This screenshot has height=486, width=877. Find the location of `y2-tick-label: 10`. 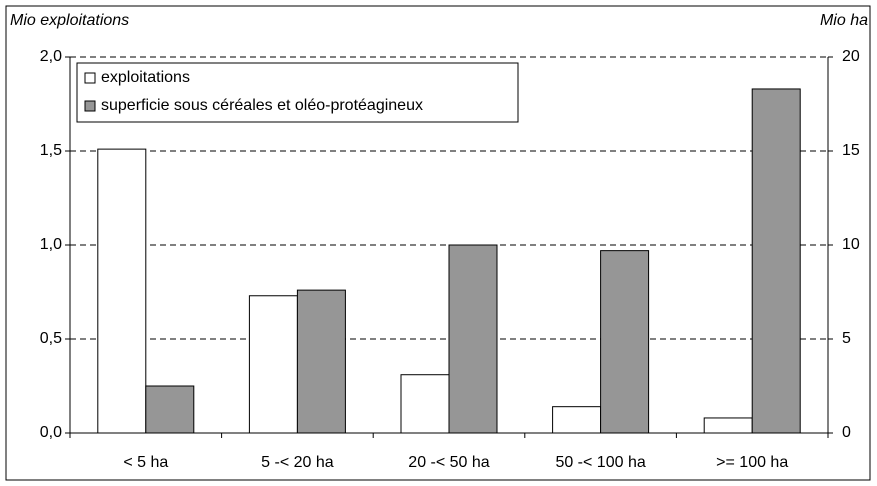

y2-tick-label: 10 is located at coordinates (851, 244).